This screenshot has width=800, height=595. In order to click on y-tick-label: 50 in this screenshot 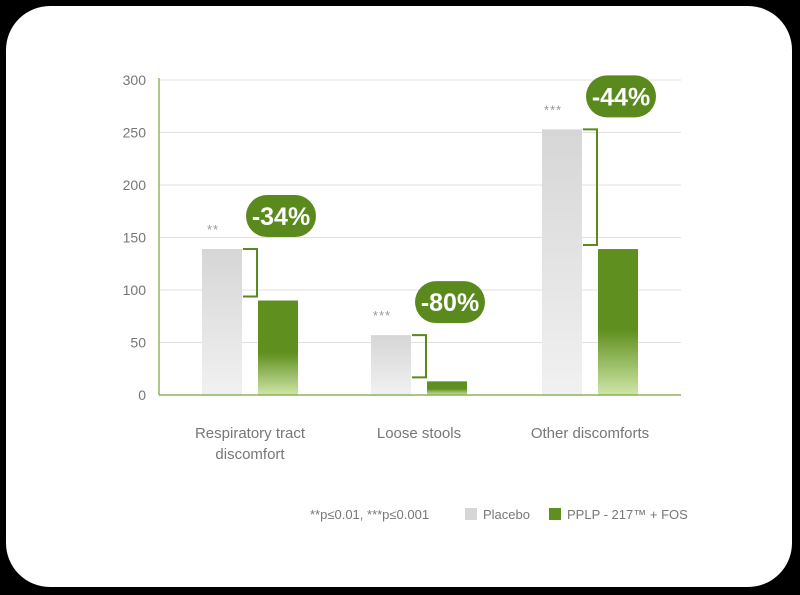, I will do `click(138, 343)`.